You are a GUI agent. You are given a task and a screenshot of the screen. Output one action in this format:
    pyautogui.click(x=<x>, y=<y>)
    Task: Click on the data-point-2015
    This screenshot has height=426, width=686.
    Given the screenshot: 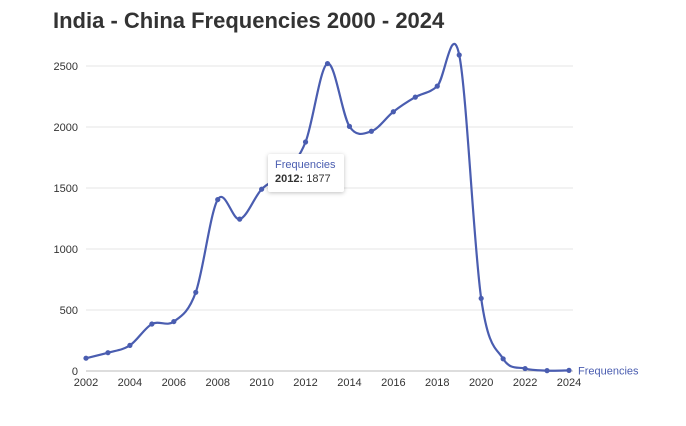 What is the action you would take?
    pyautogui.click(x=371, y=131)
    